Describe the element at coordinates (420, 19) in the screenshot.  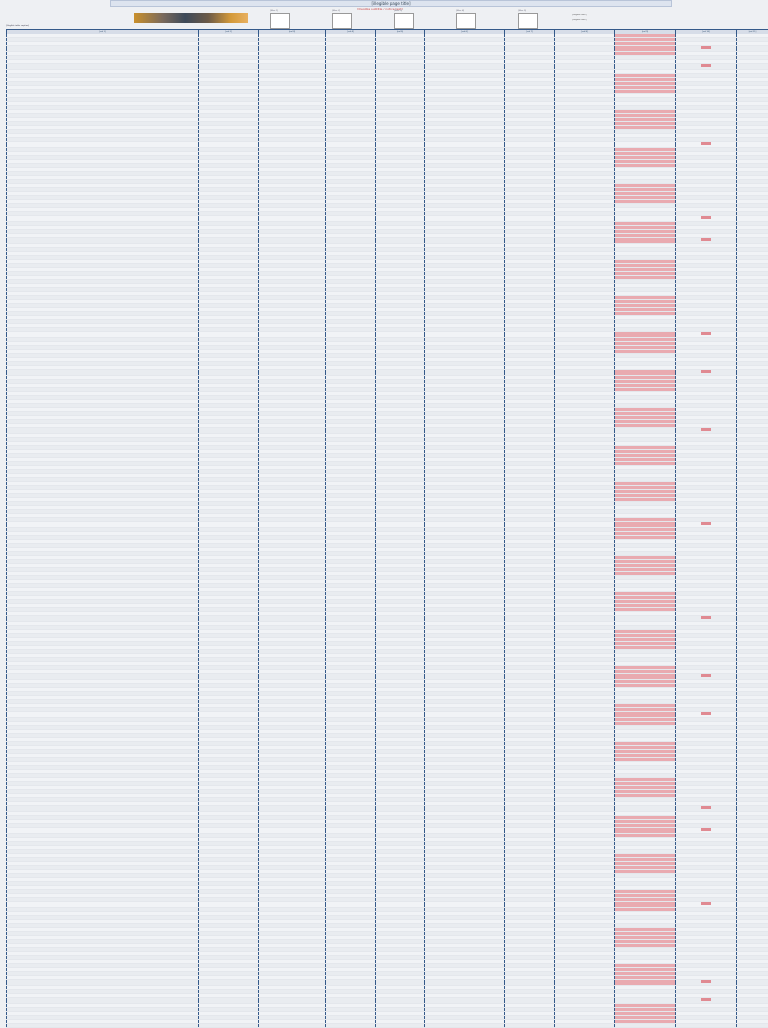
I see `filter-3: [filter 3]` at that location.